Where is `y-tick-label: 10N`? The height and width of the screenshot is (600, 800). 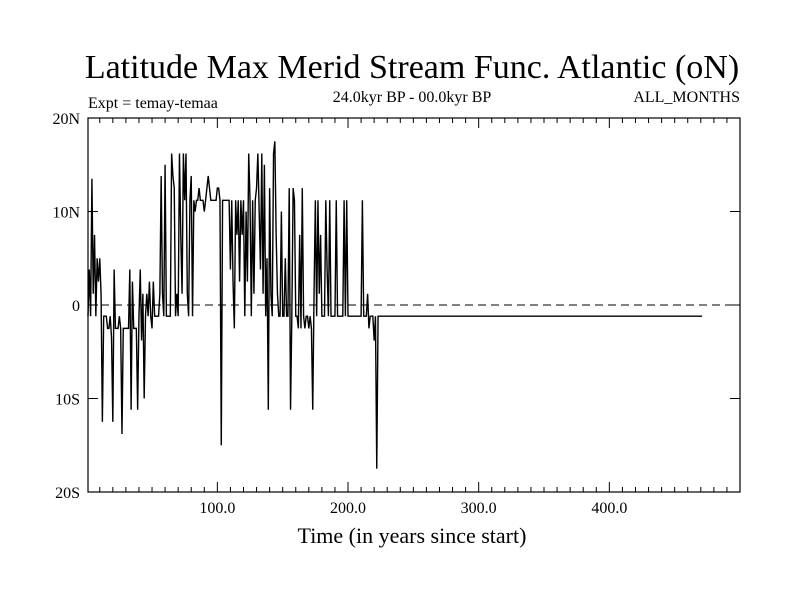 y-tick-label: 10N is located at coordinates (66, 213).